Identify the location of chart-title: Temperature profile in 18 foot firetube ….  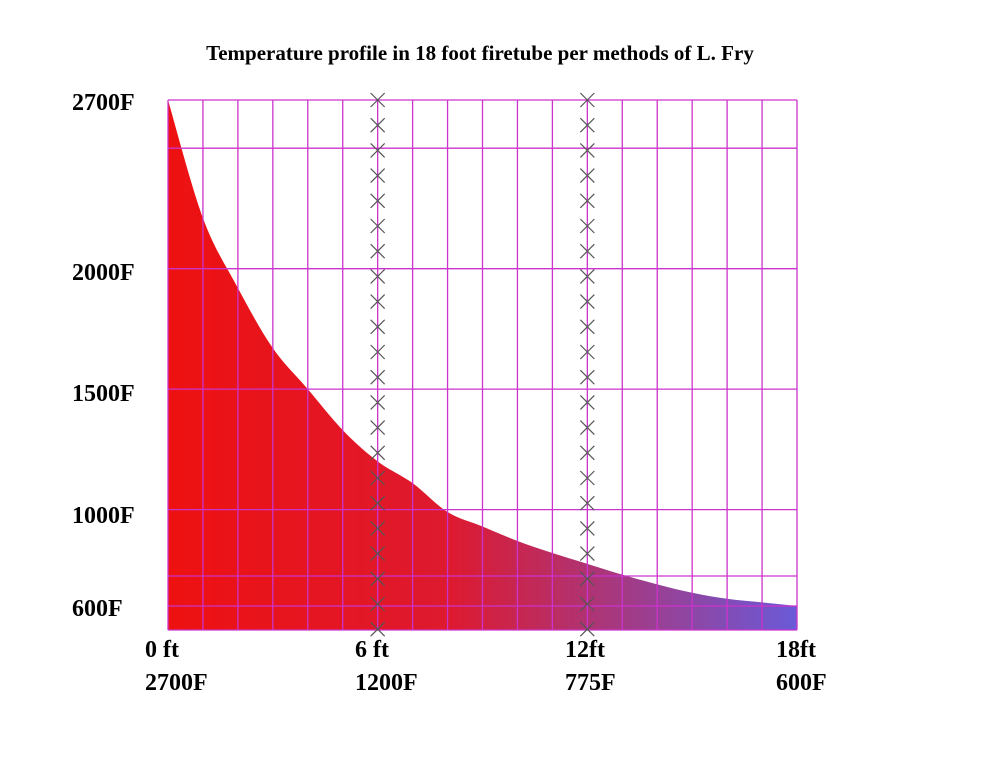
(480, 53).